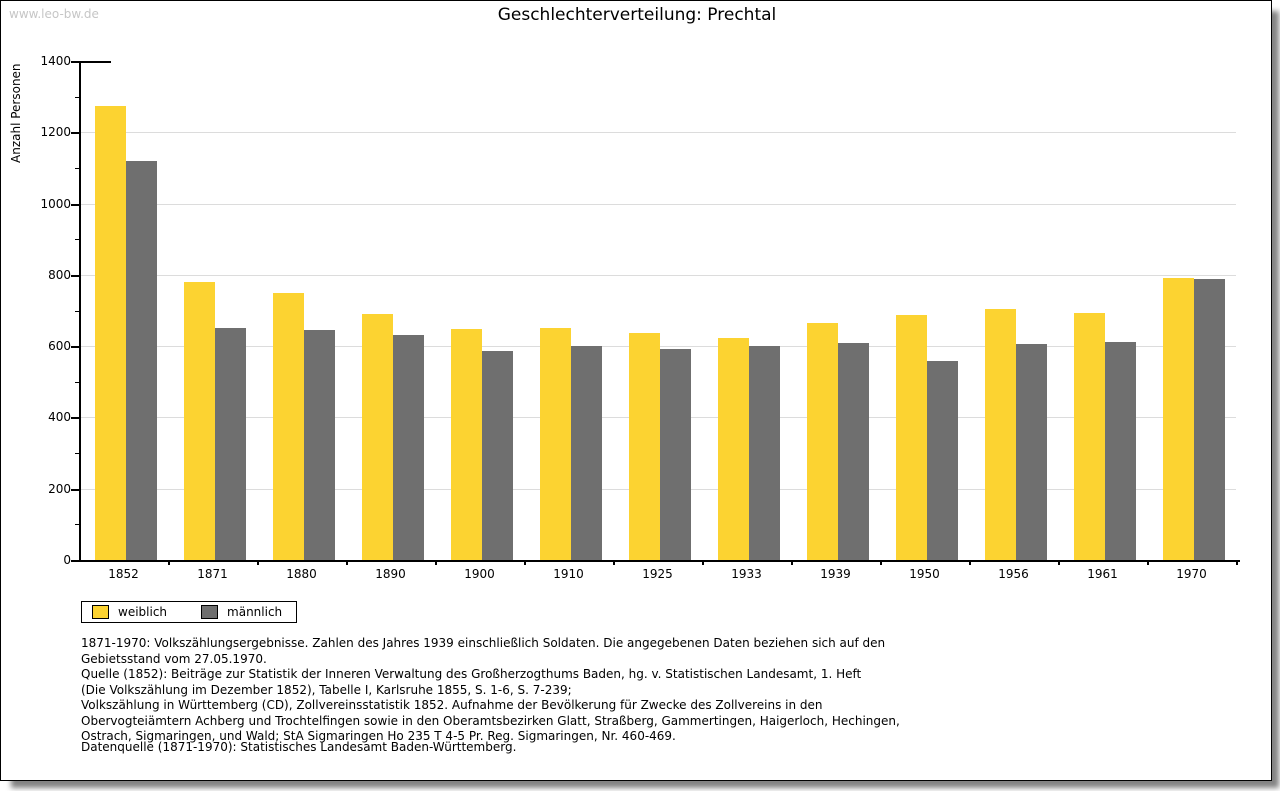 The height and width of the screenshot is (791, 1280). I want to click on y-tick-label: 1400, so click(55, 61).